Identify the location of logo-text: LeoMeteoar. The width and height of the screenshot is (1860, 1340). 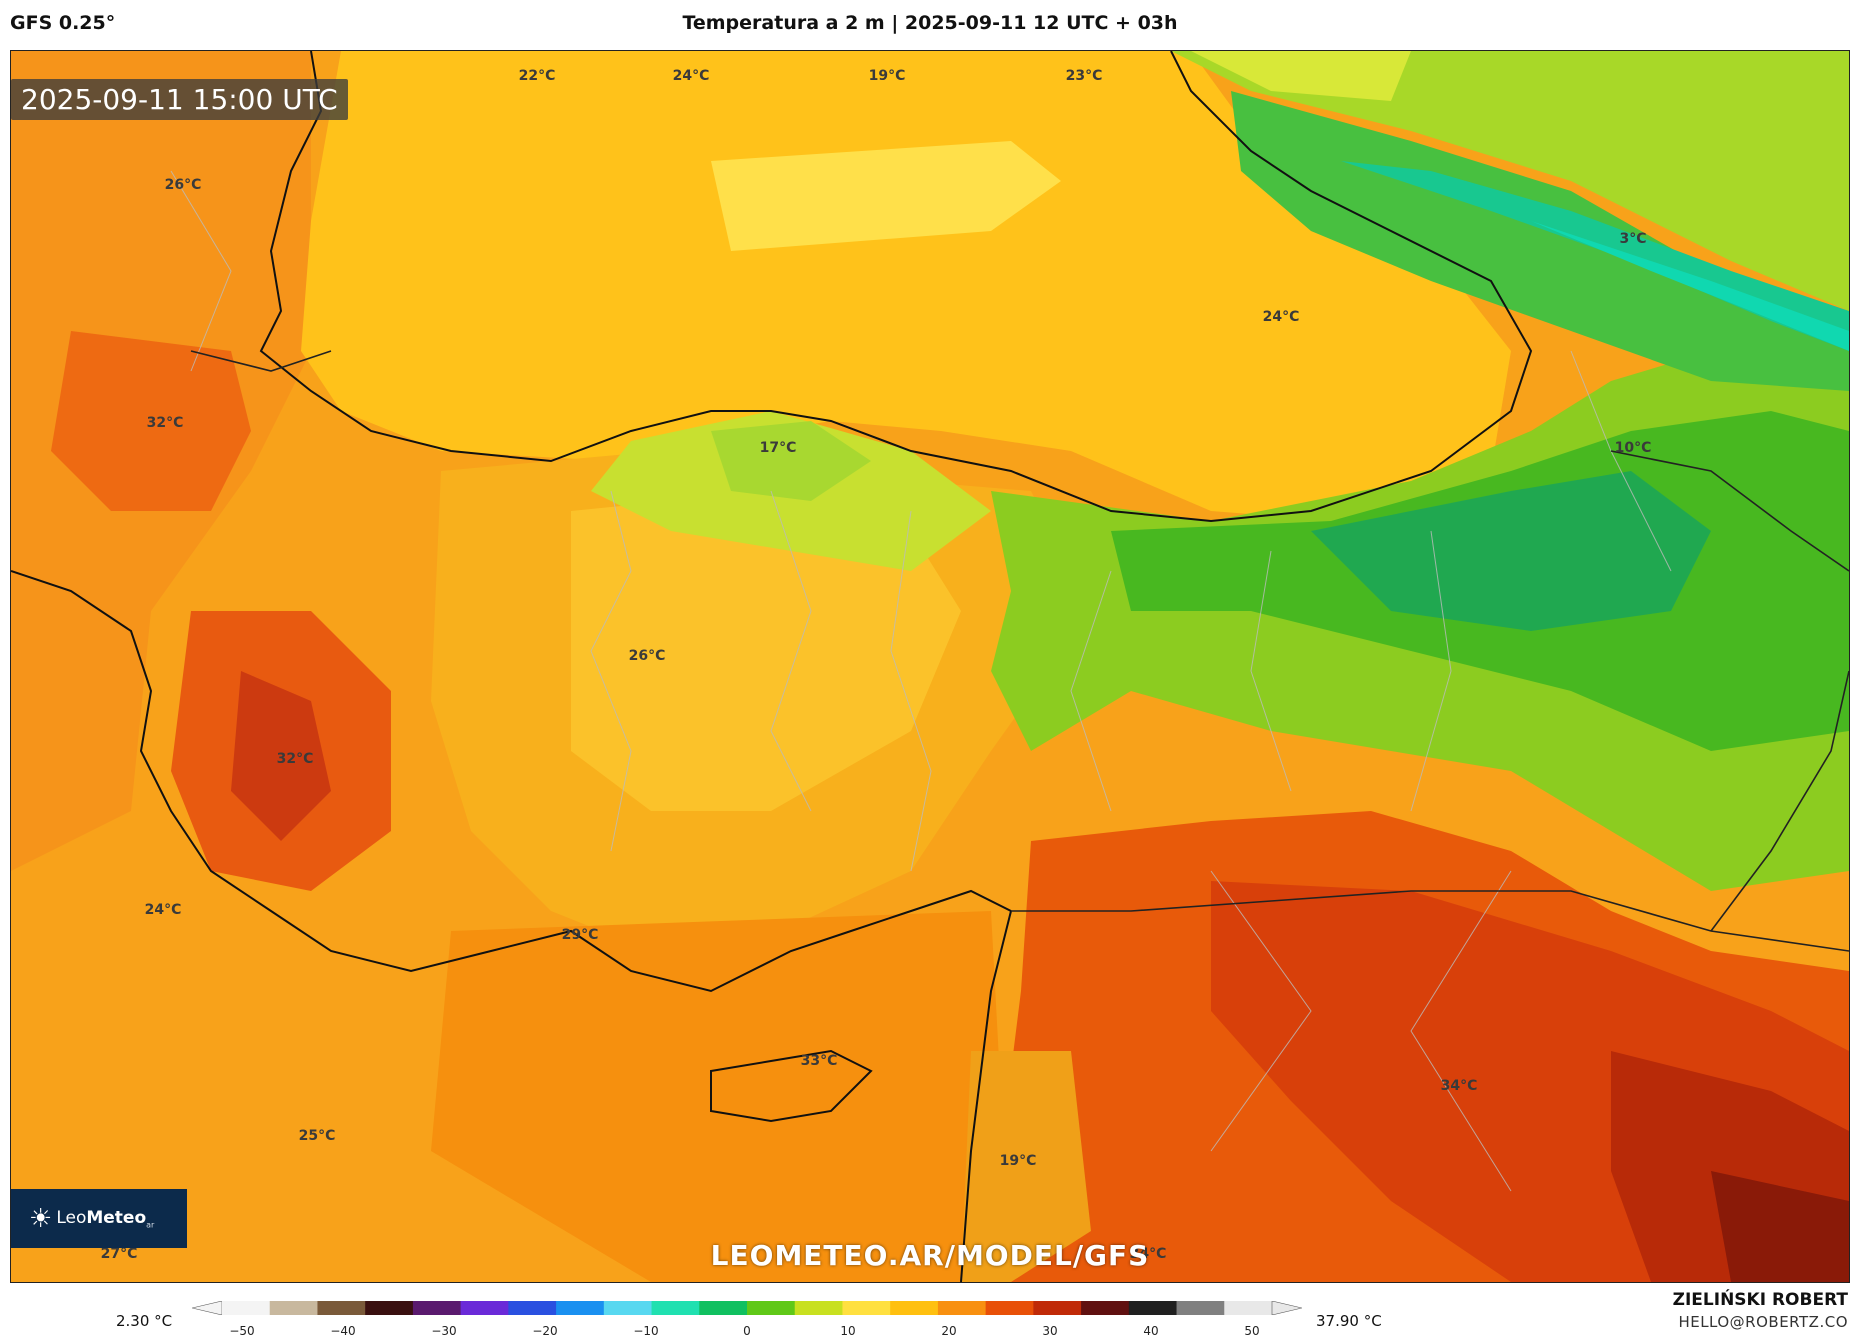
(105, 1218).